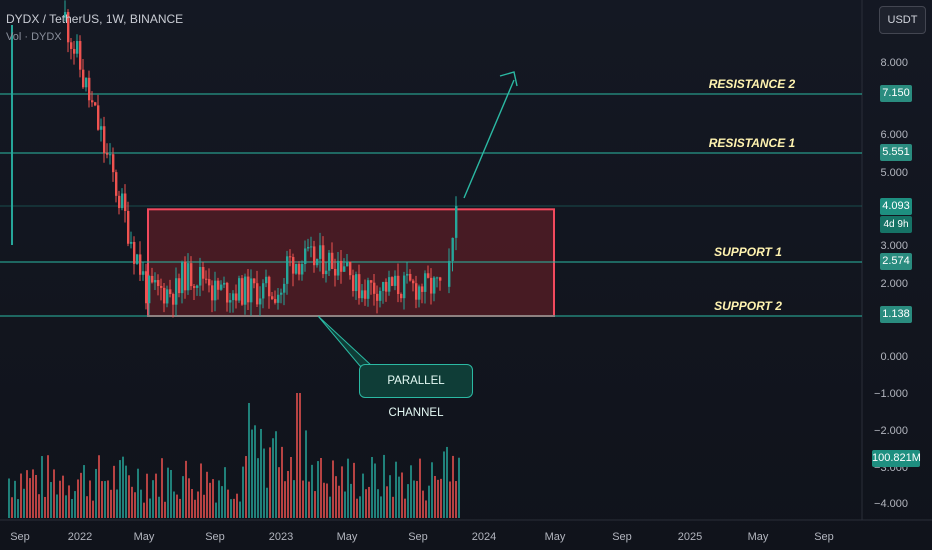 The width and height of the screenshot is (932, 550). What do you see at coordinates (894, 135) in the screenshot?
I see `price-axis-tick: 6.000` at bounding box center [894, 135].